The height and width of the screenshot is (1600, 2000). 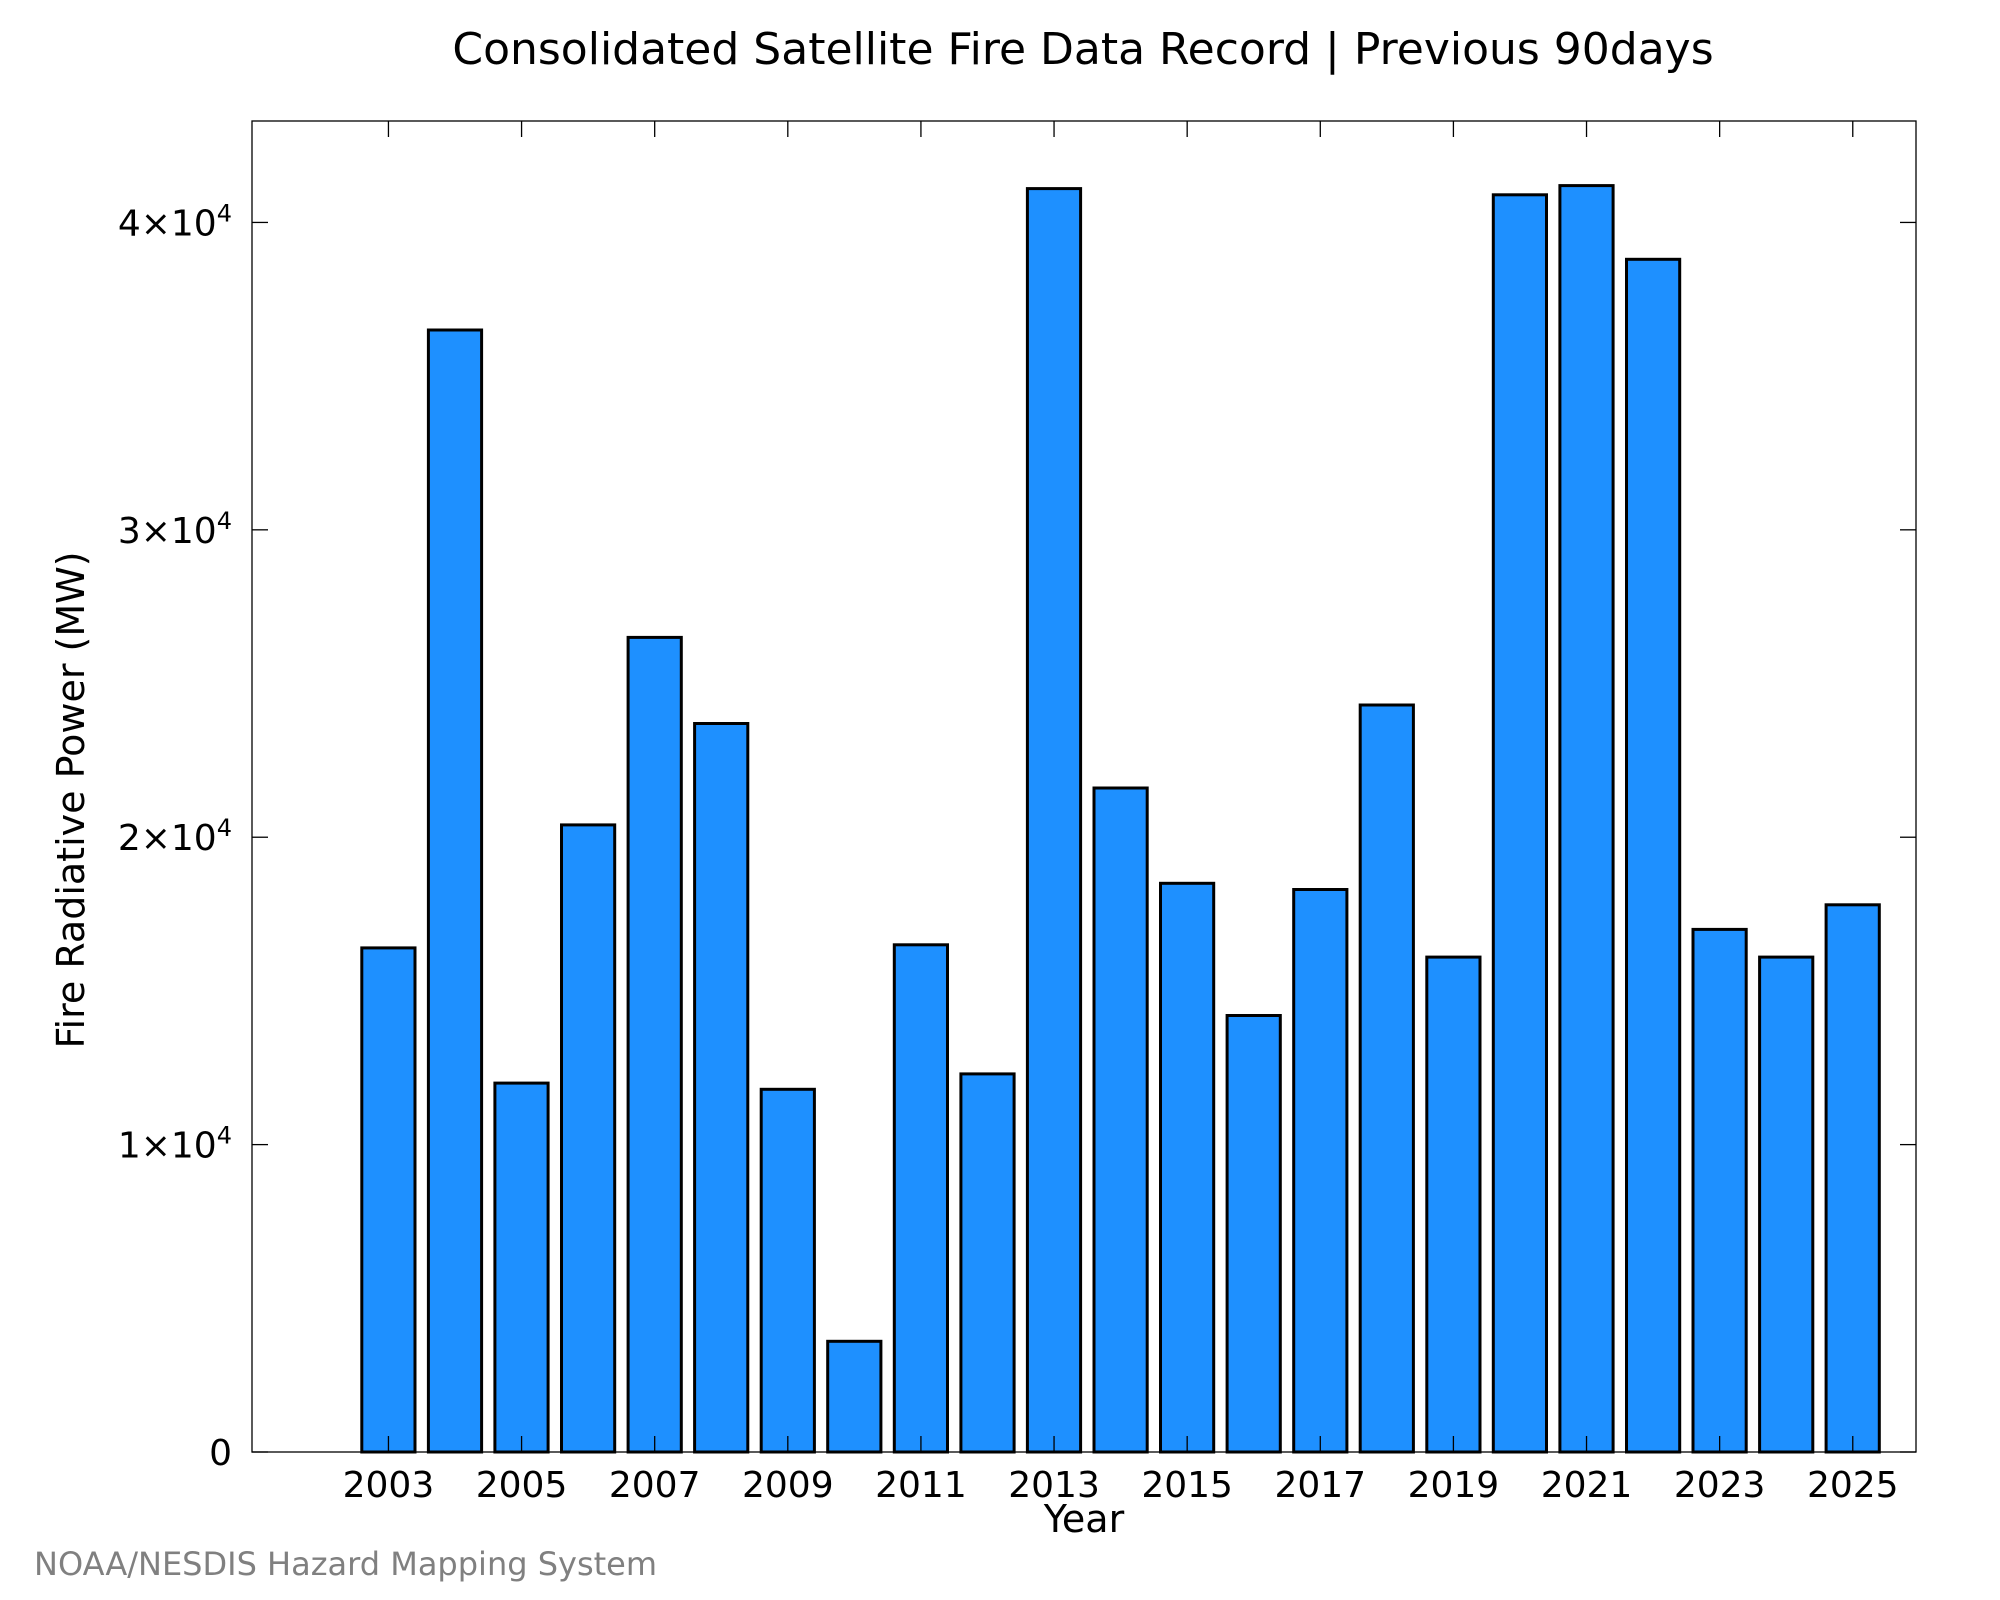 I want to click on y-tick-label: 4×10⁴, so click(x=175, y=221).